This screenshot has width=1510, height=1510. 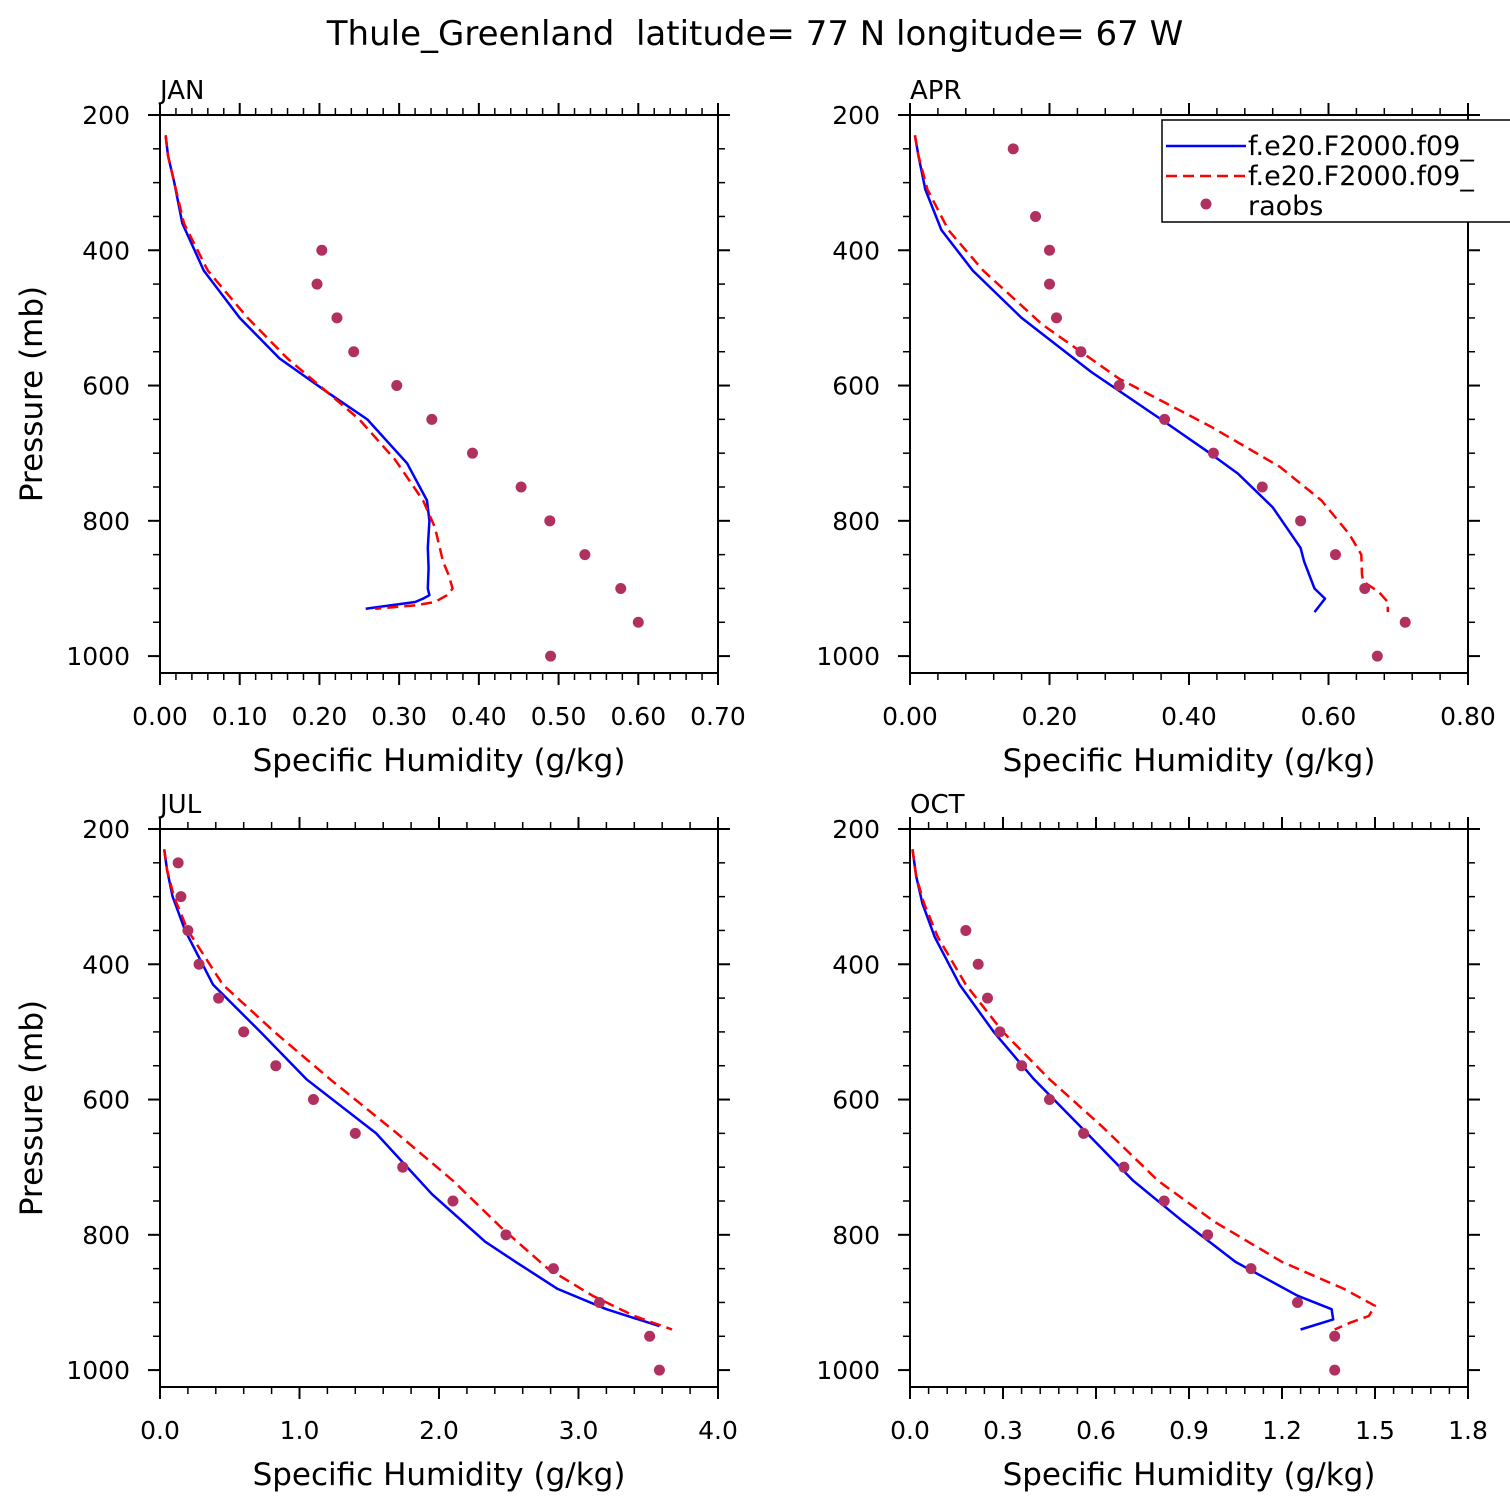 What do you see at coordinates (1468, 716) in the screenshot?
I see `x-tick-label: 0.80` at bounding box center [1468, 716].